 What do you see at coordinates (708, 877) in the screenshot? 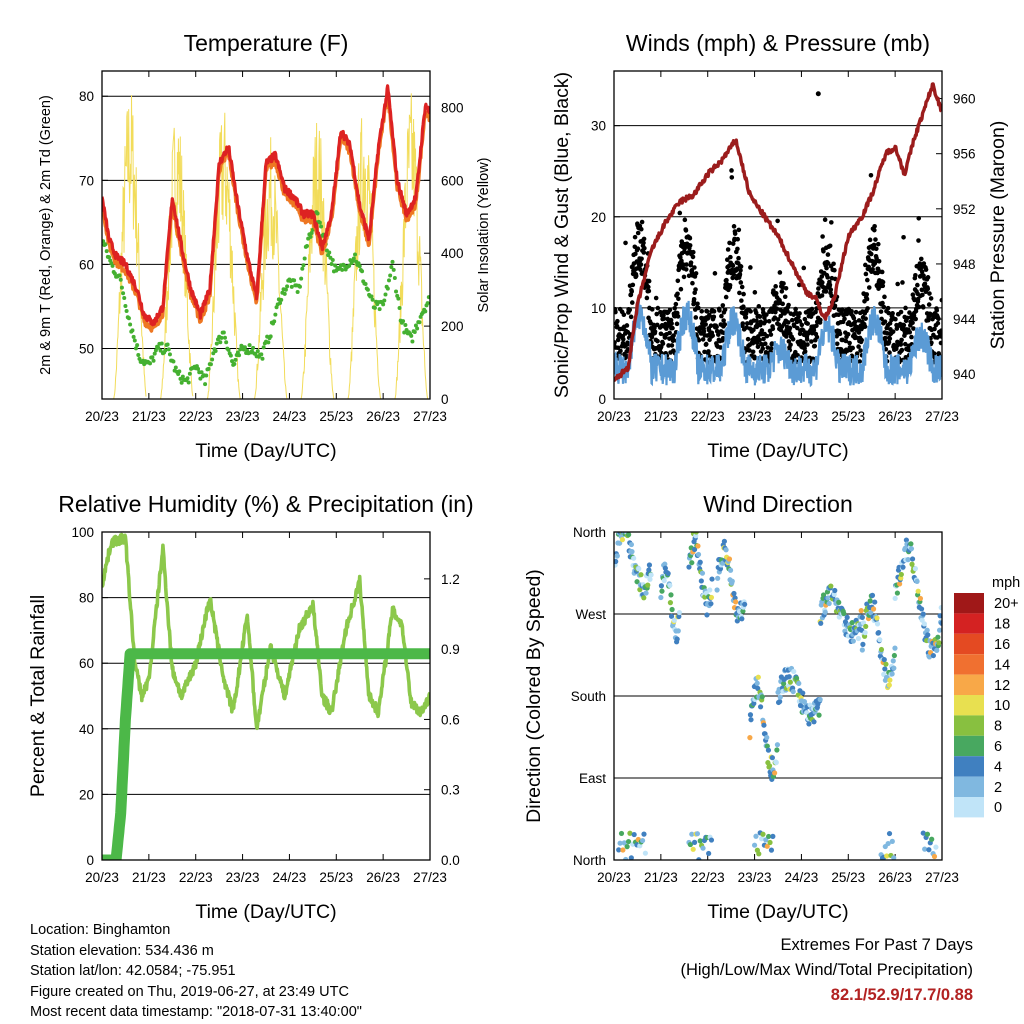
I see `x-tick-label: 22/23` at bounding box center [708, 877].